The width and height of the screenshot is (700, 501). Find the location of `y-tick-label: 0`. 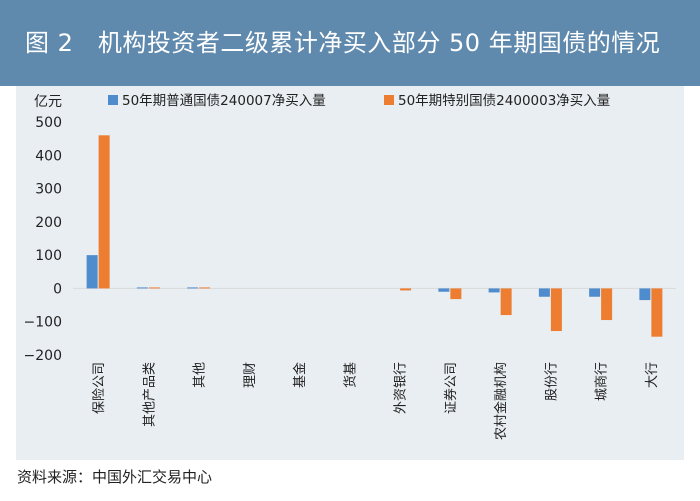

y-tick-label: 0 is located at coordinates (57, 289).